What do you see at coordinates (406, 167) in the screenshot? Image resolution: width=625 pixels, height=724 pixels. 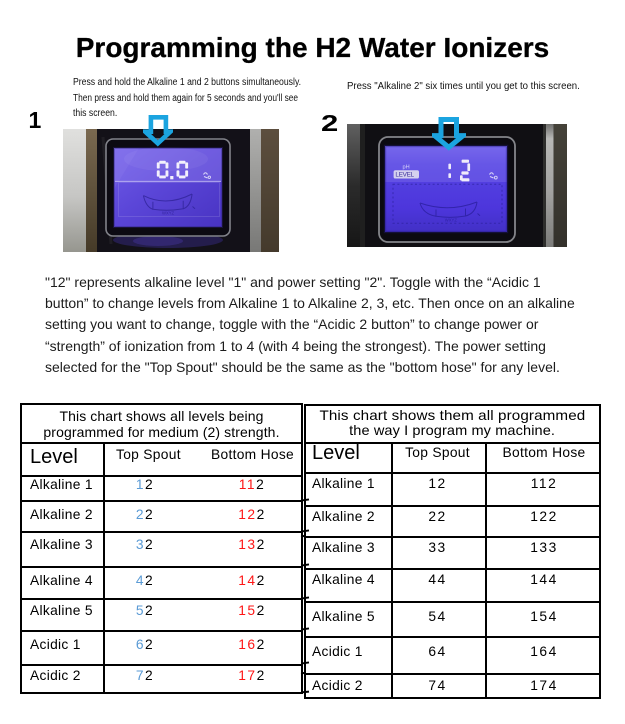 I see `svg-text: pH` at bounding box center [406, 167].